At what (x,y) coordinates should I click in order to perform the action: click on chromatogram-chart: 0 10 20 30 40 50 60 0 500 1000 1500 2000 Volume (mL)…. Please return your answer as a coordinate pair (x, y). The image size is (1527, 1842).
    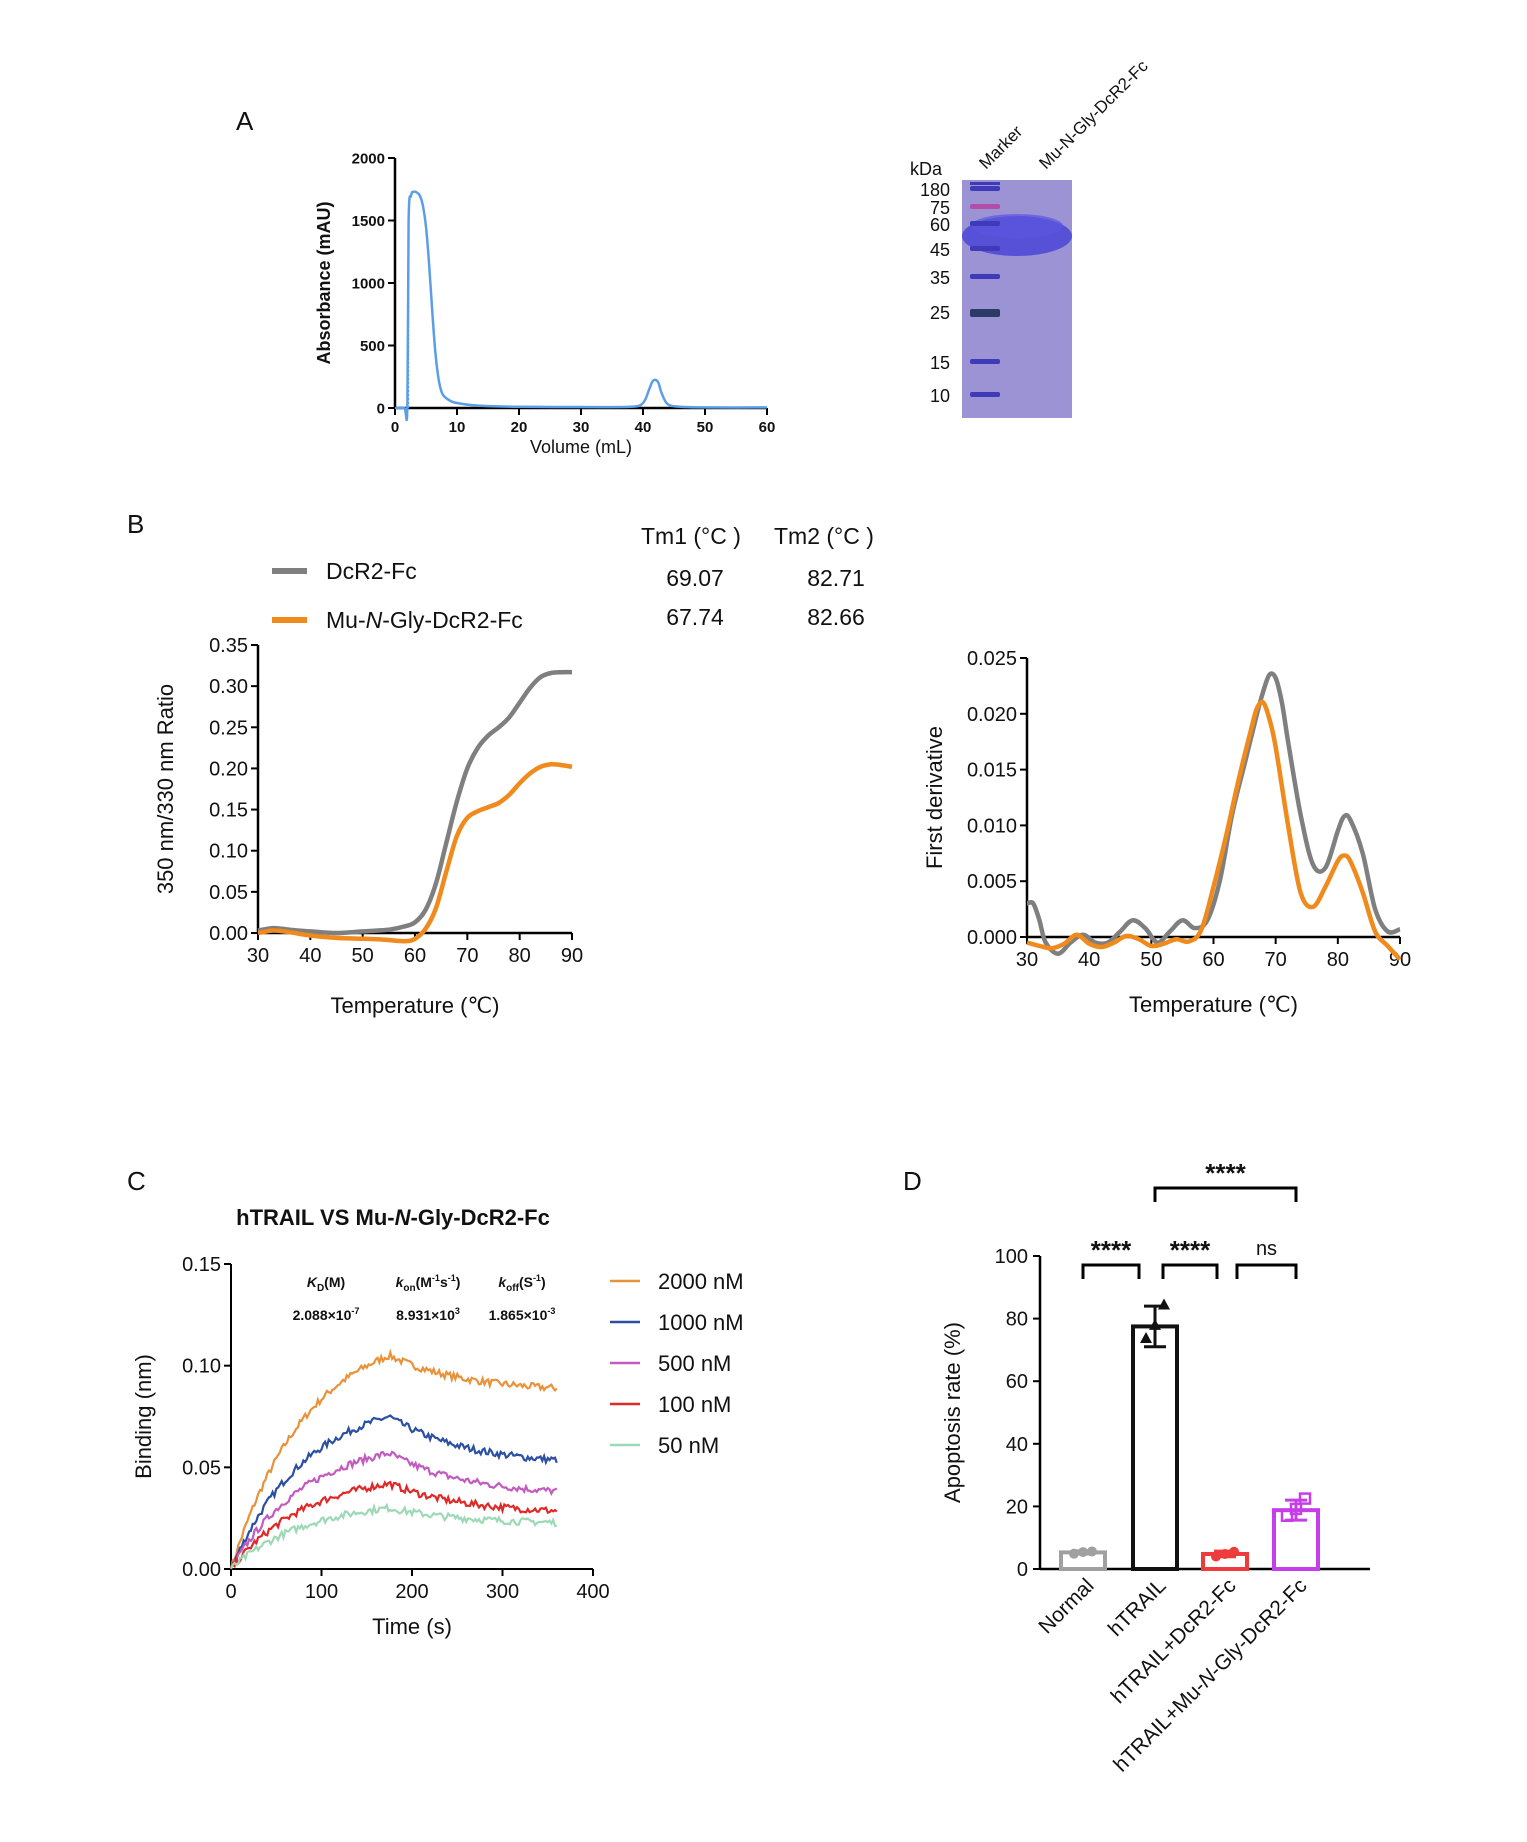
    Looking at the image, I should click on (544, 303).